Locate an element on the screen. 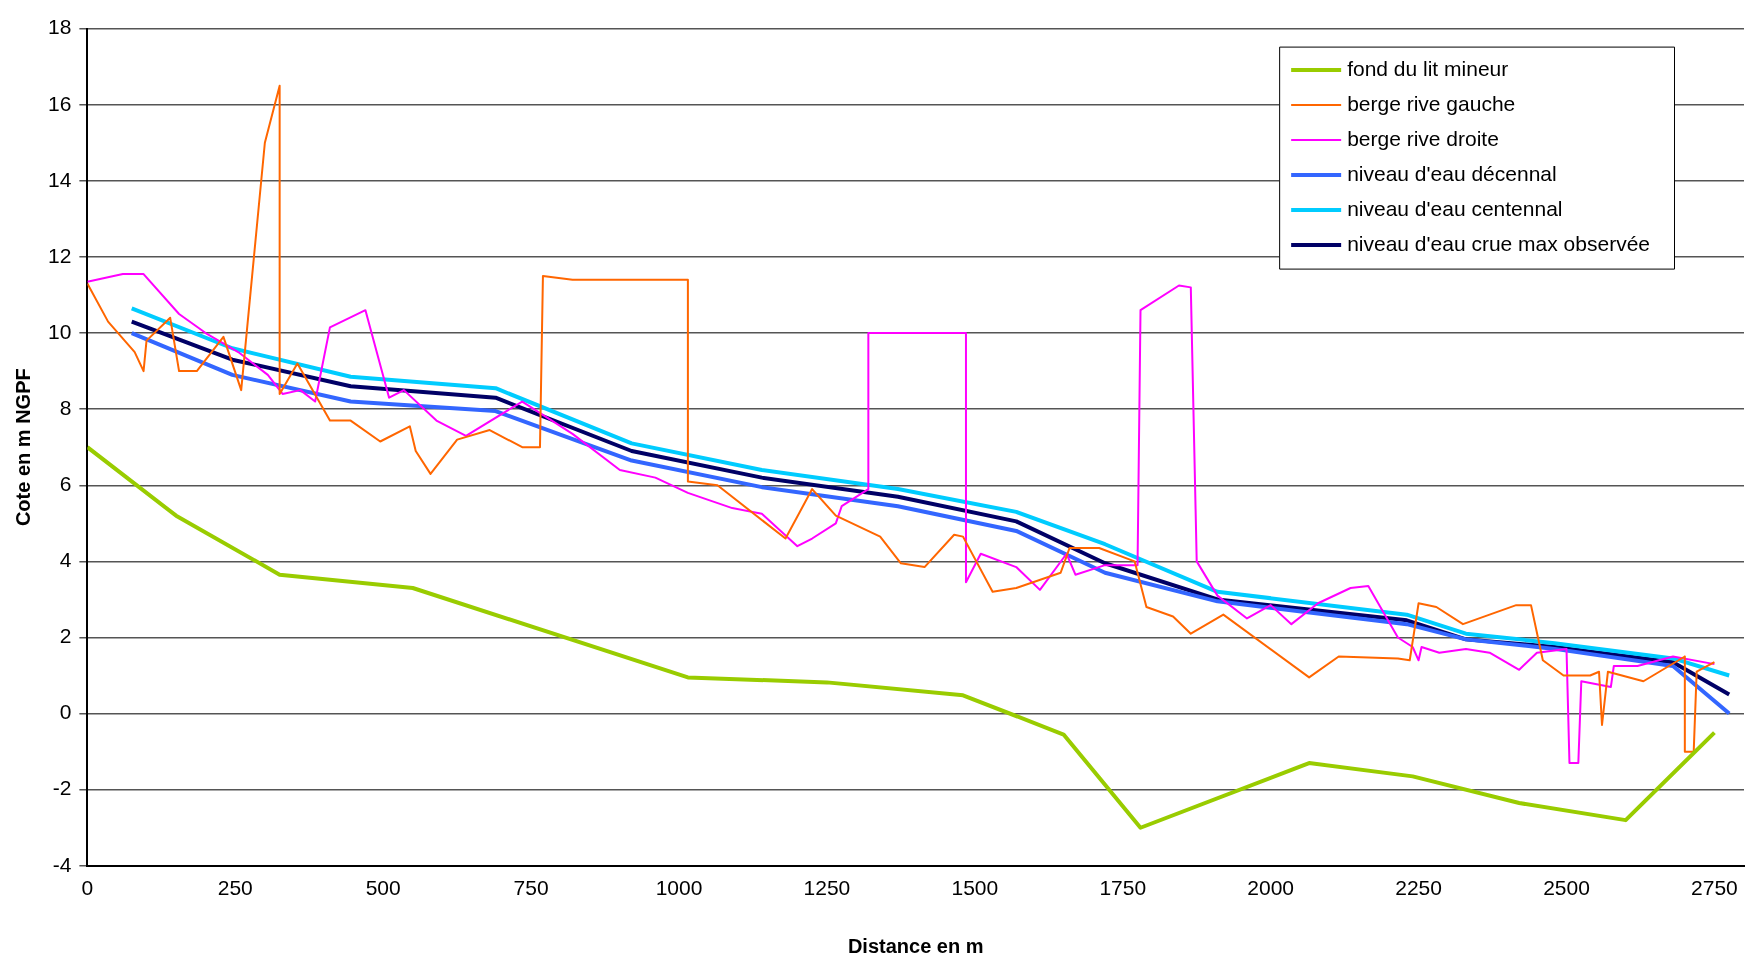 The width and height of the screenshot is (1762, 971). y-tick-label: 6 is located at coordinates (65, 484).